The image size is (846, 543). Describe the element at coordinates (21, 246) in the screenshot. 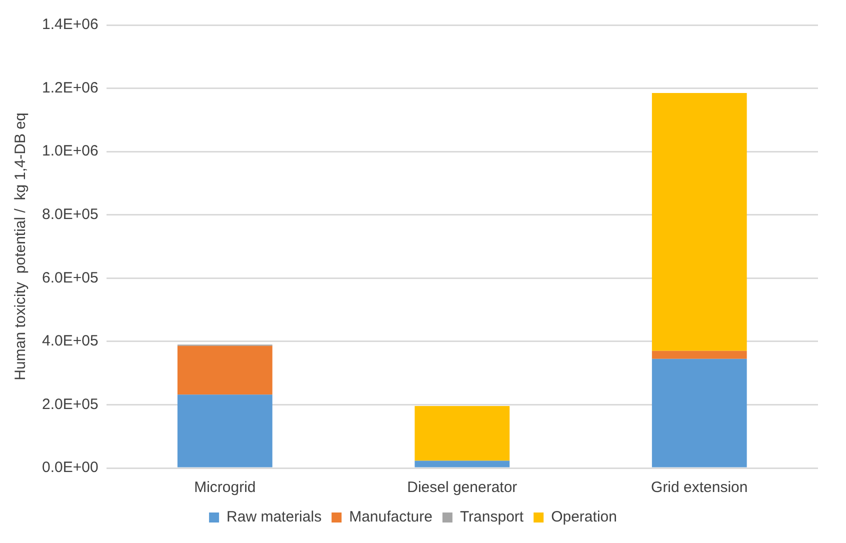

I see `y-axis-title: Human toxicity potential / kg 1,4-DB eq` at that location.